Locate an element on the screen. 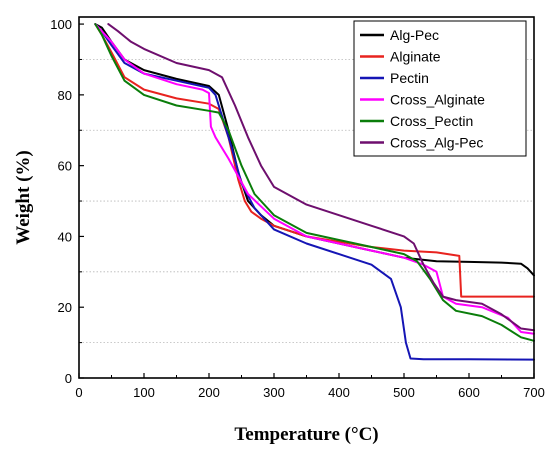  x-tick-label-700: 700 is located at coordinates (534, 392).